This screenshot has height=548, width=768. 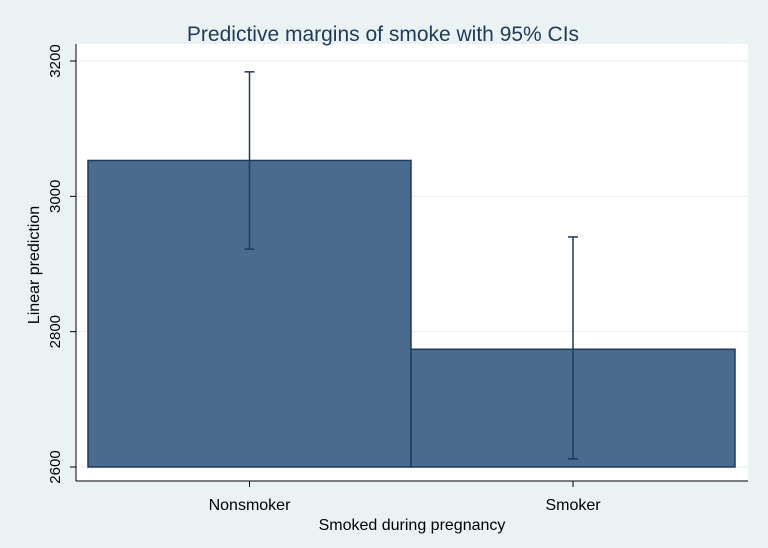 What do you see at coordinates (55, 60) in the screenshot?
I see `y-tick-label: 3200` at bounding box center [55, 60].